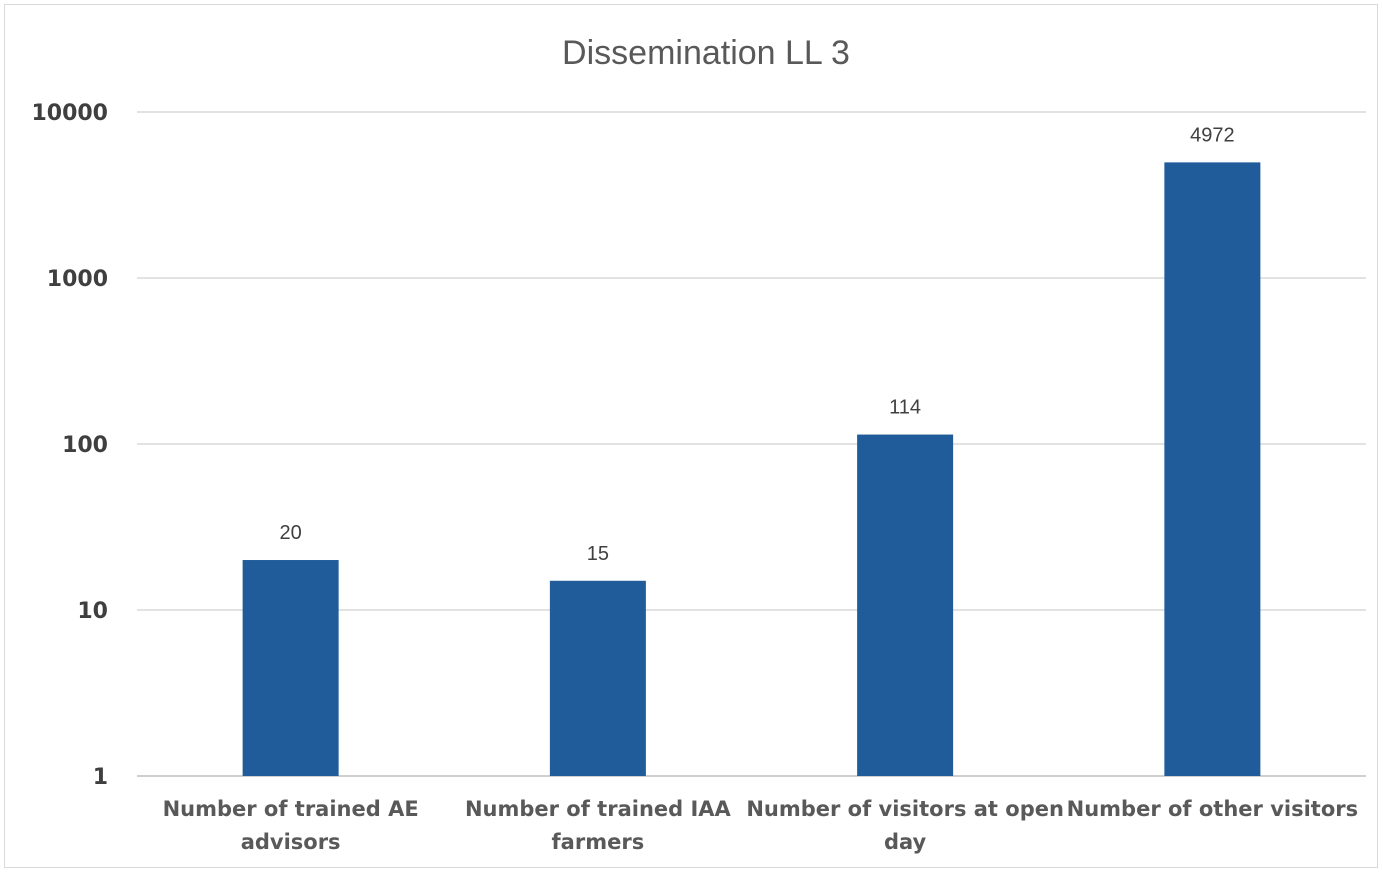 The height and width of the screenshot is (872, 1383). Describe the element at coordinates (77, 279) in the screenshot. I see `y-tick-label: 1000` at that location.